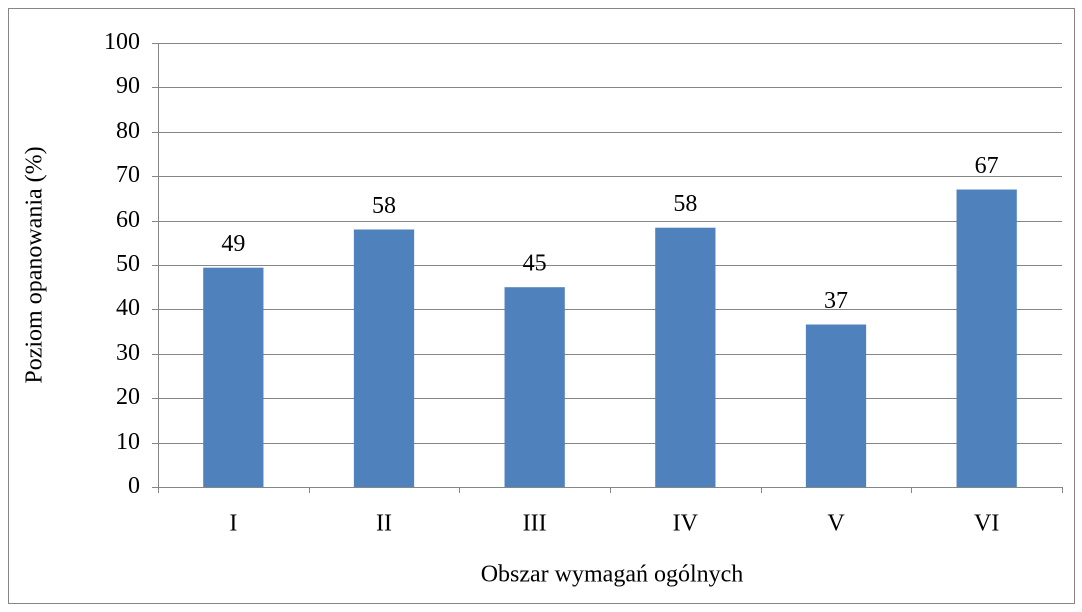  What do you see at coordinates (233, 244) in the screenshot?
I see `data-label: 49` at bounding box center [233, 244].